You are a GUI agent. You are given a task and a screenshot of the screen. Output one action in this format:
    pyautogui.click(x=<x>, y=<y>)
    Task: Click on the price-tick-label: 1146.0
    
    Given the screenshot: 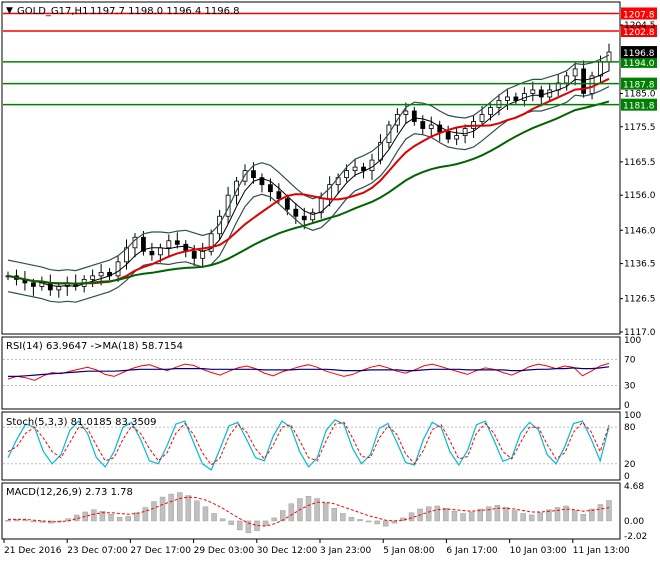 What is the action you would take?
    pyautogui.click(x=640, y=231)
    